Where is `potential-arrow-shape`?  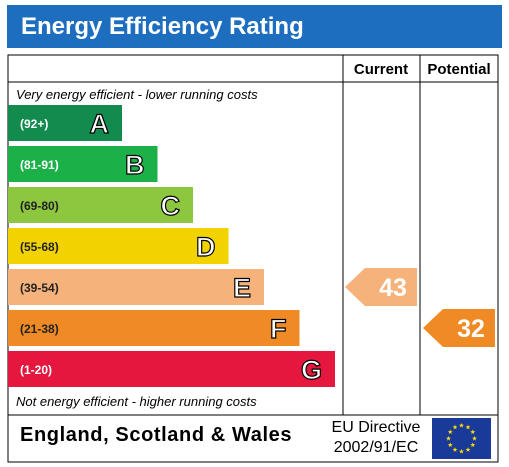
potential-arrow-shape is located at coordinates (459, 328).